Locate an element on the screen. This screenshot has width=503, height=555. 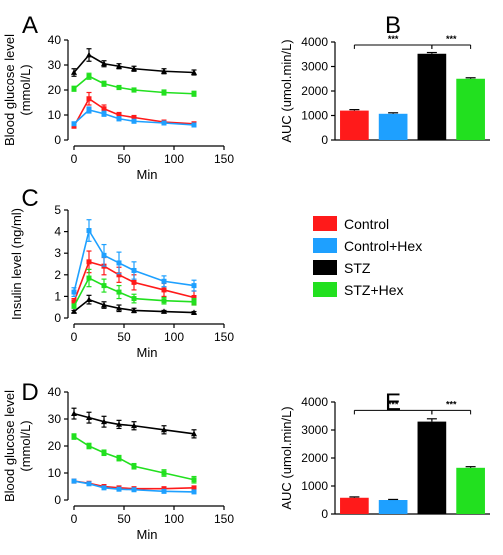
legend-label-control-hex: Control+Hex is located at coordinates (383, 246).